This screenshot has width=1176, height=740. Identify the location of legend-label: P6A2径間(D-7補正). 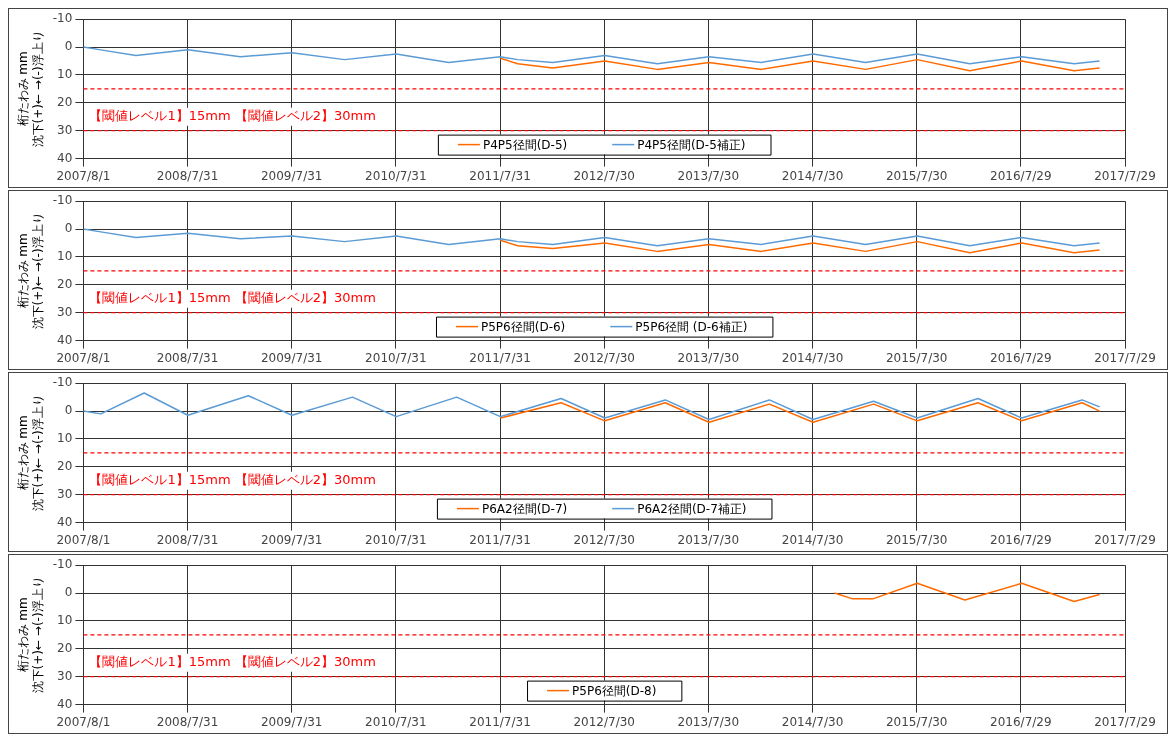
(692, 508).